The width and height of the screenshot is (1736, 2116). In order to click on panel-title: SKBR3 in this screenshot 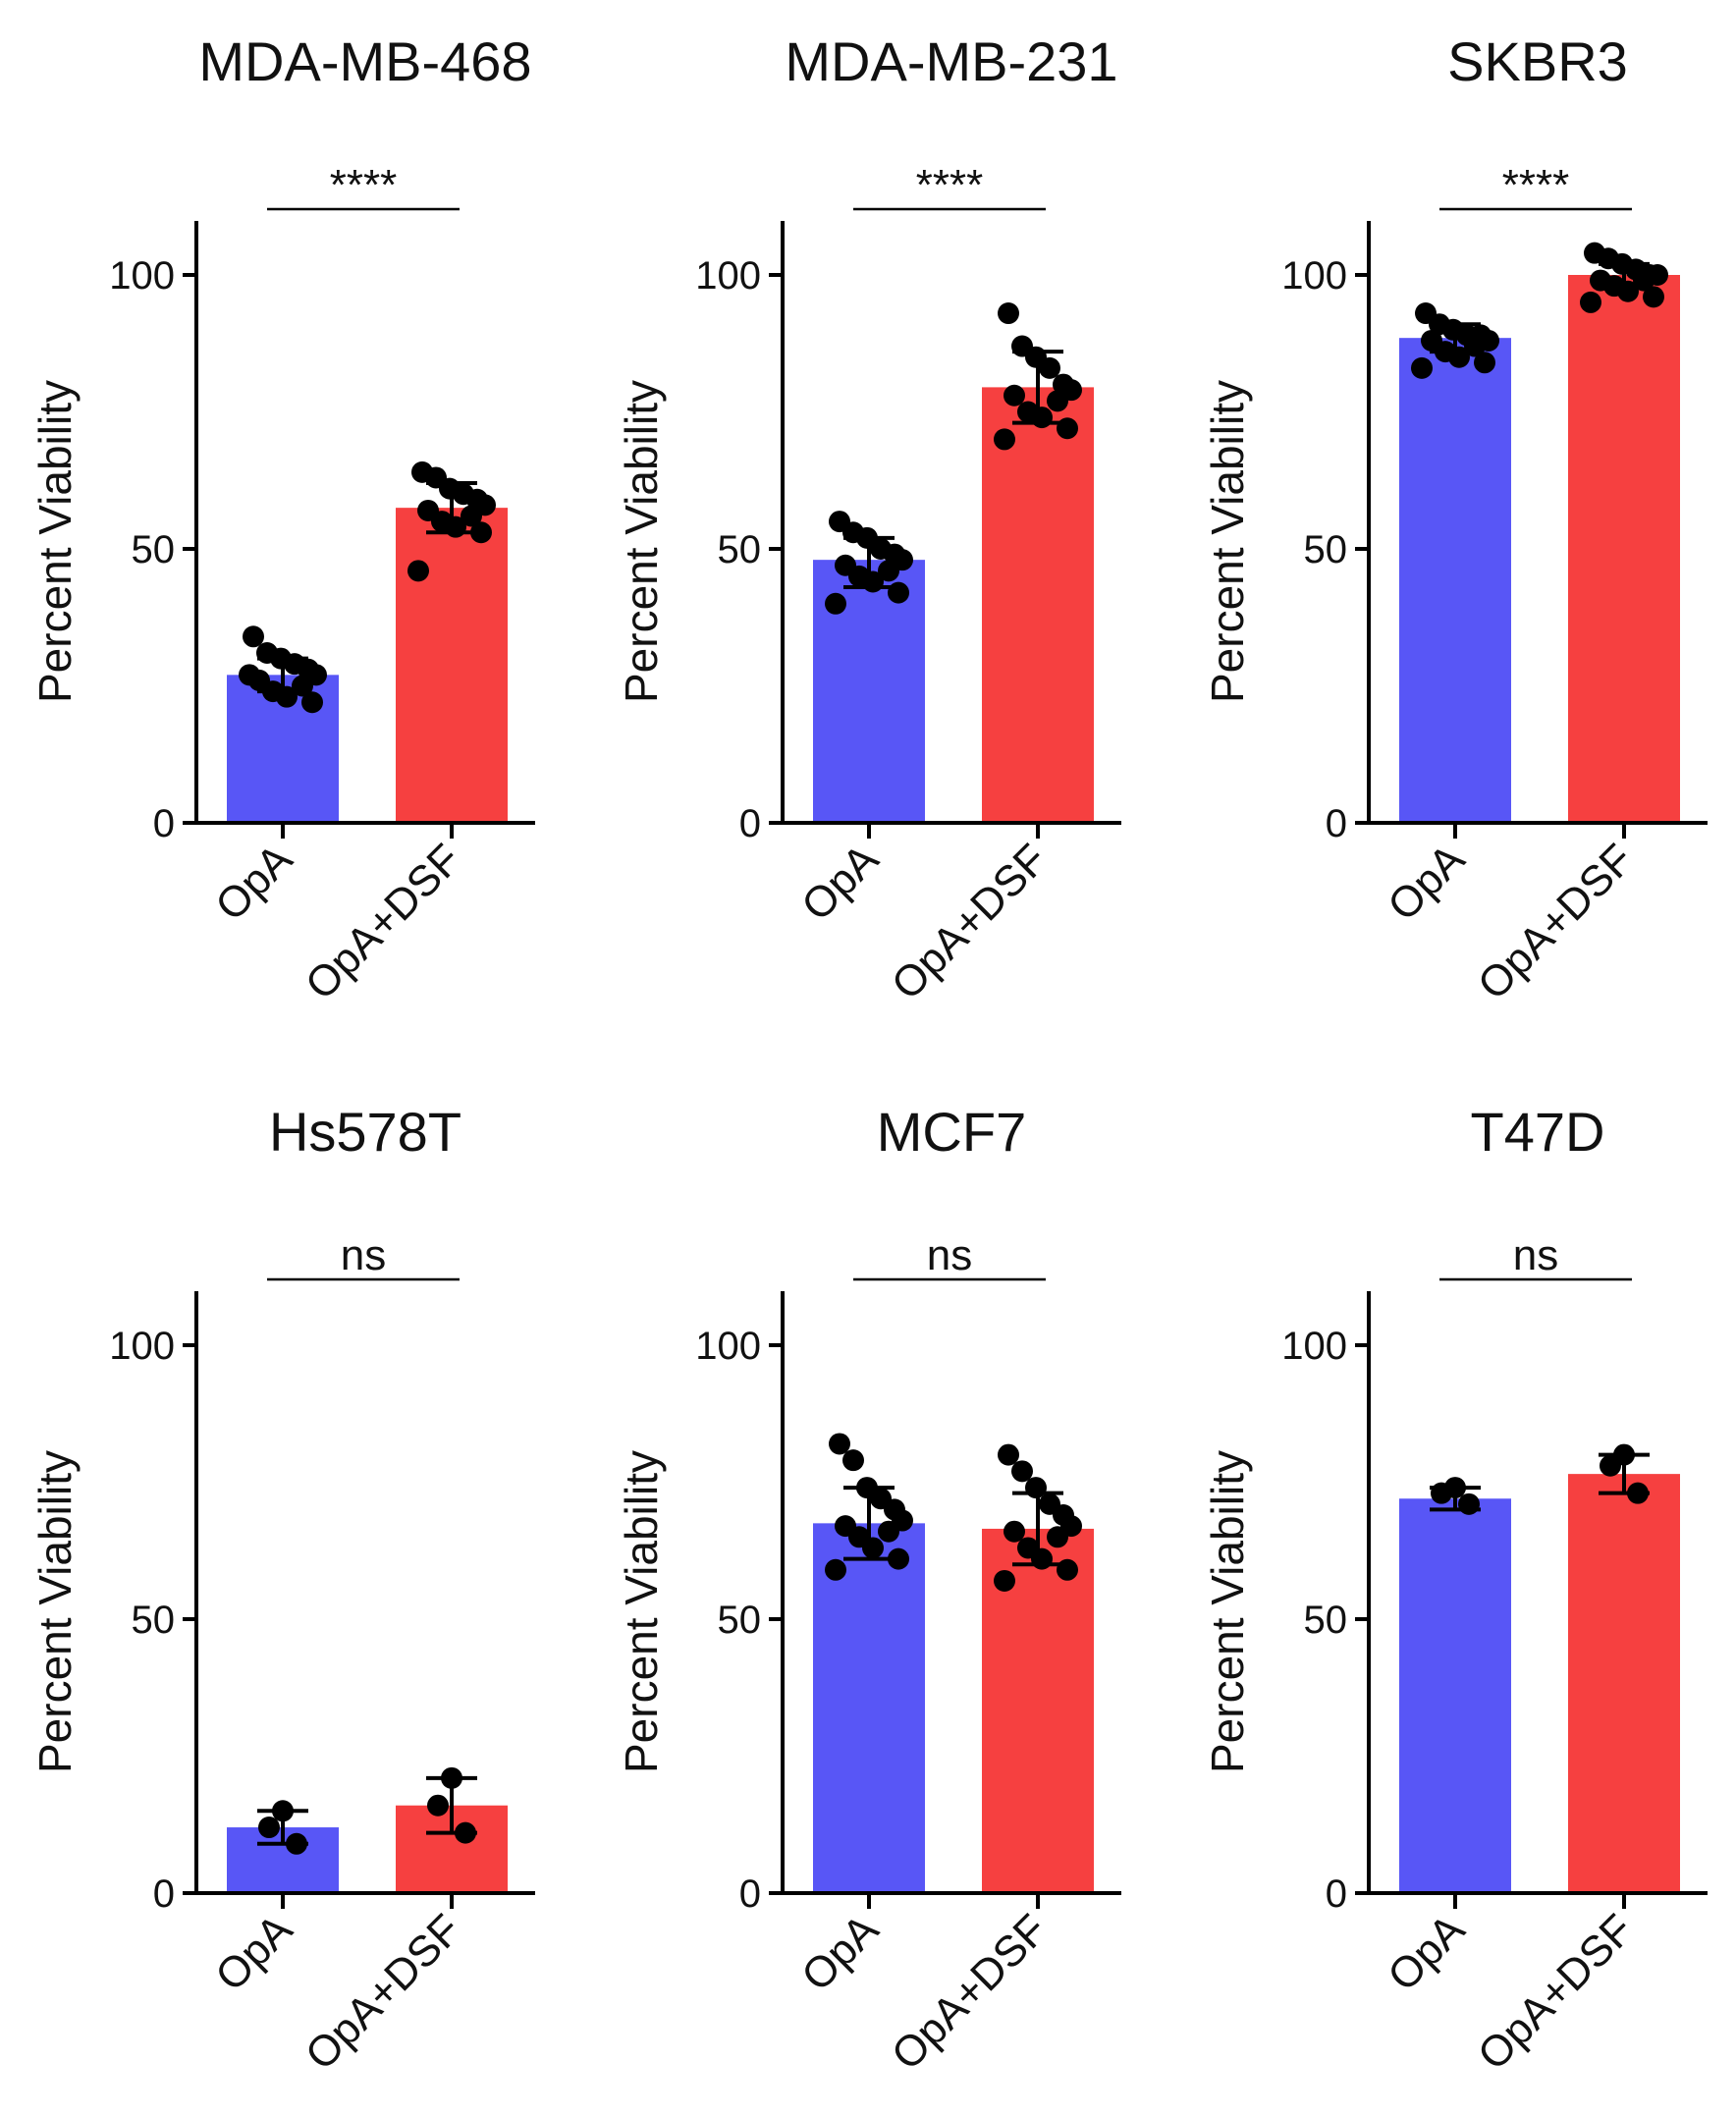, I will do `click(1537, 61)`.